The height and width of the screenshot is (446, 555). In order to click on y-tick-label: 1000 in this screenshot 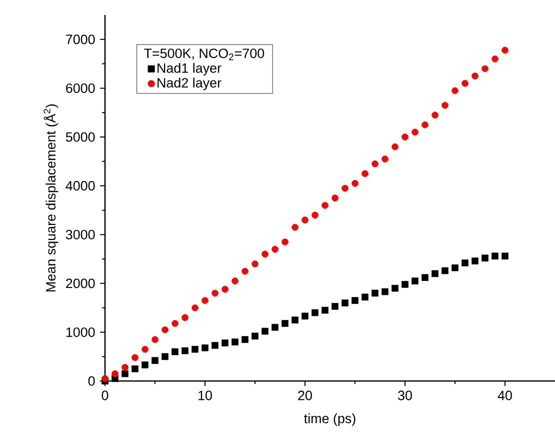, I will do `click(80, 332)`.